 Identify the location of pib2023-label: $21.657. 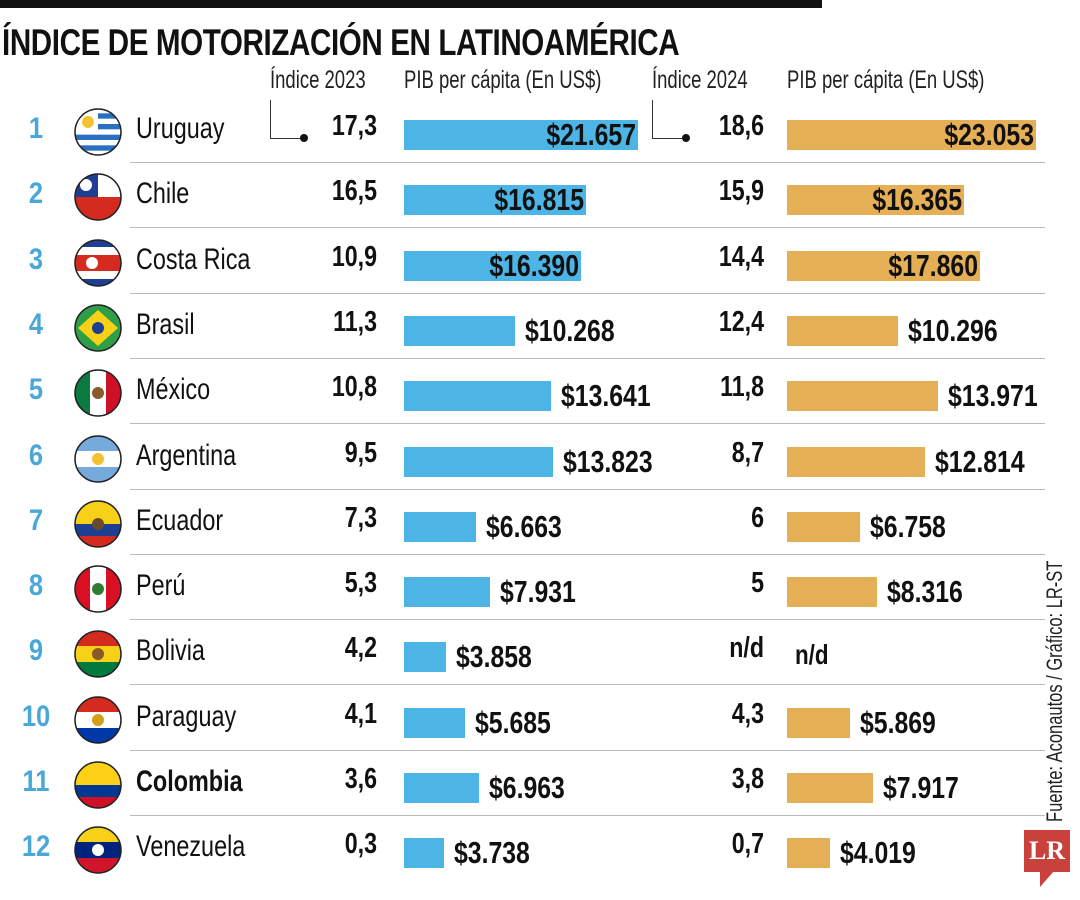
(591, 134).